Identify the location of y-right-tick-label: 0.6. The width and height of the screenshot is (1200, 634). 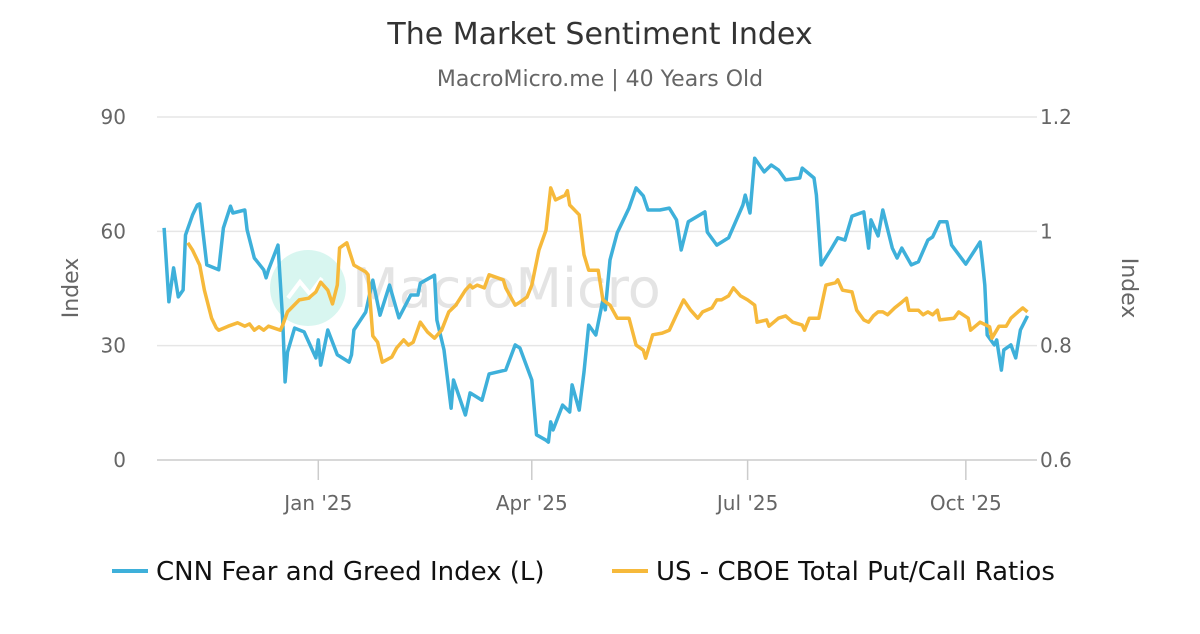
(1056, 460).